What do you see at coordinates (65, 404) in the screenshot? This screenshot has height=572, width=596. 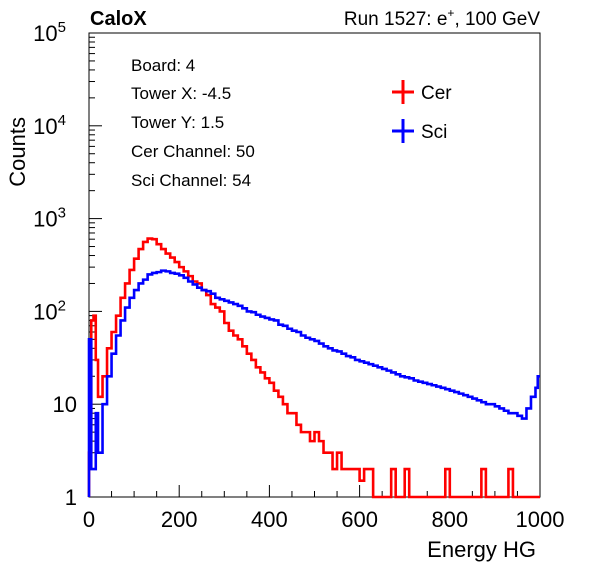 I see `y-tick-label: 10` at bounding box center [65, 404].